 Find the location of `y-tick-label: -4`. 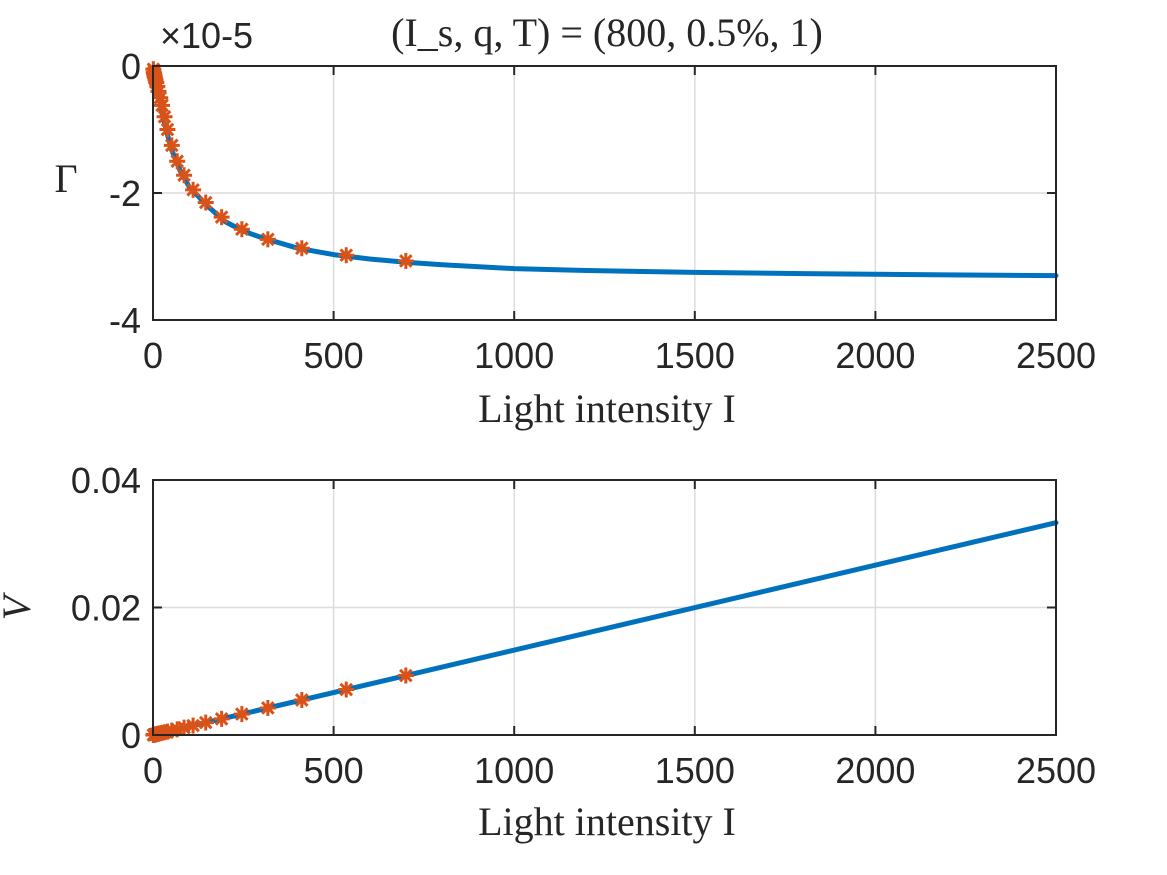

y-tick-label: -4 is located at coordinates (125, 320).